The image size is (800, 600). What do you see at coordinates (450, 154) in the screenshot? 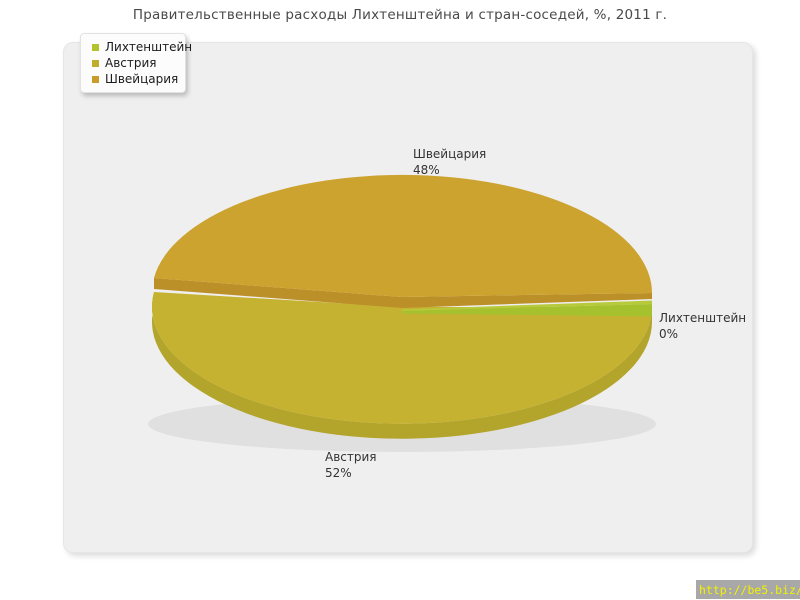
I see `slice-label-name: Швейцария` at bounding box center [450, 154].